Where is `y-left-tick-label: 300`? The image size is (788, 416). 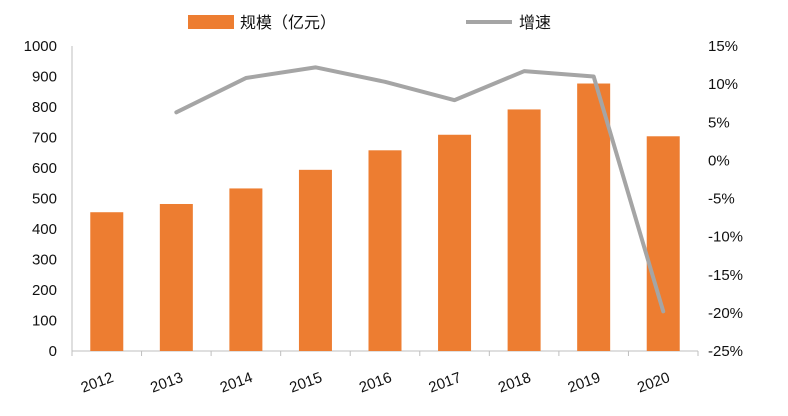
y-left-tick-label: 300 is located at coordinates (44, 260).